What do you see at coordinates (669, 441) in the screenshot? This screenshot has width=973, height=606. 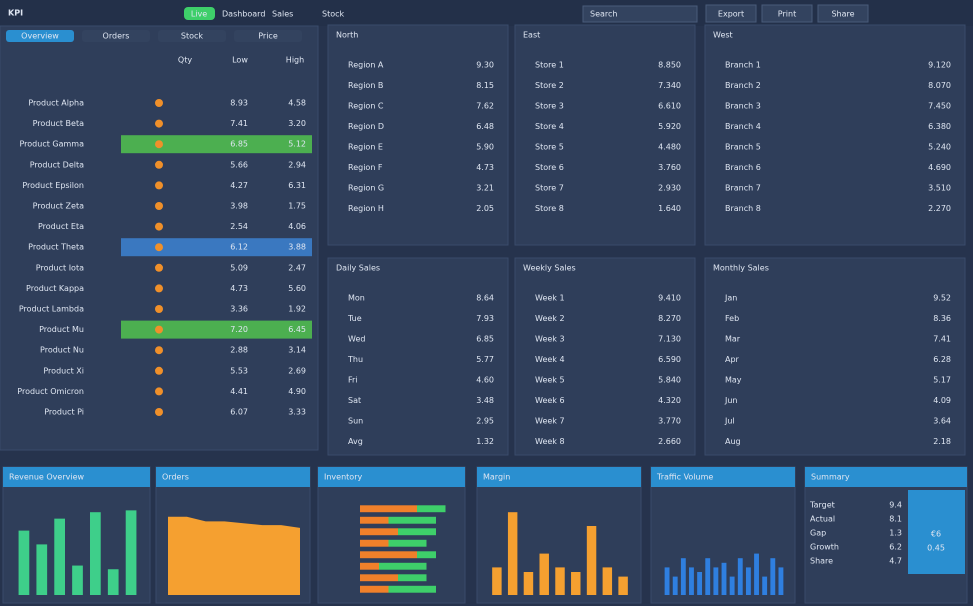 I see `row-value: 2.660` at bounding box center [669, 441].